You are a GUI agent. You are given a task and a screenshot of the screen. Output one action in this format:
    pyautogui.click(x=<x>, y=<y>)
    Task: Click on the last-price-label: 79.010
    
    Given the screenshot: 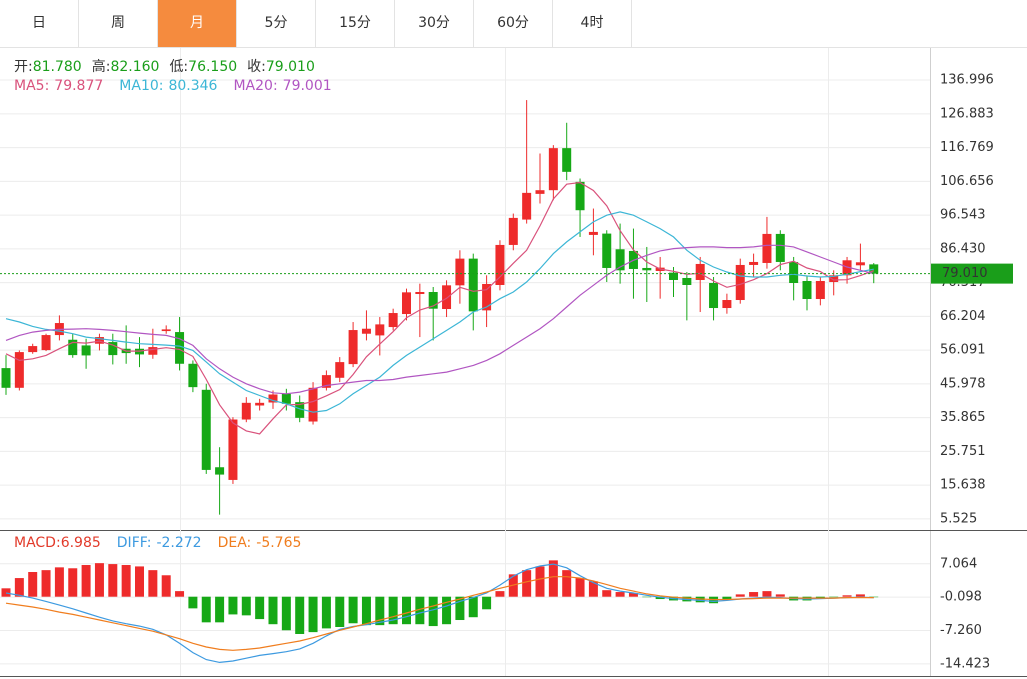 What is the action you would take?
    pyautogui.click(x=965, y=273)
    